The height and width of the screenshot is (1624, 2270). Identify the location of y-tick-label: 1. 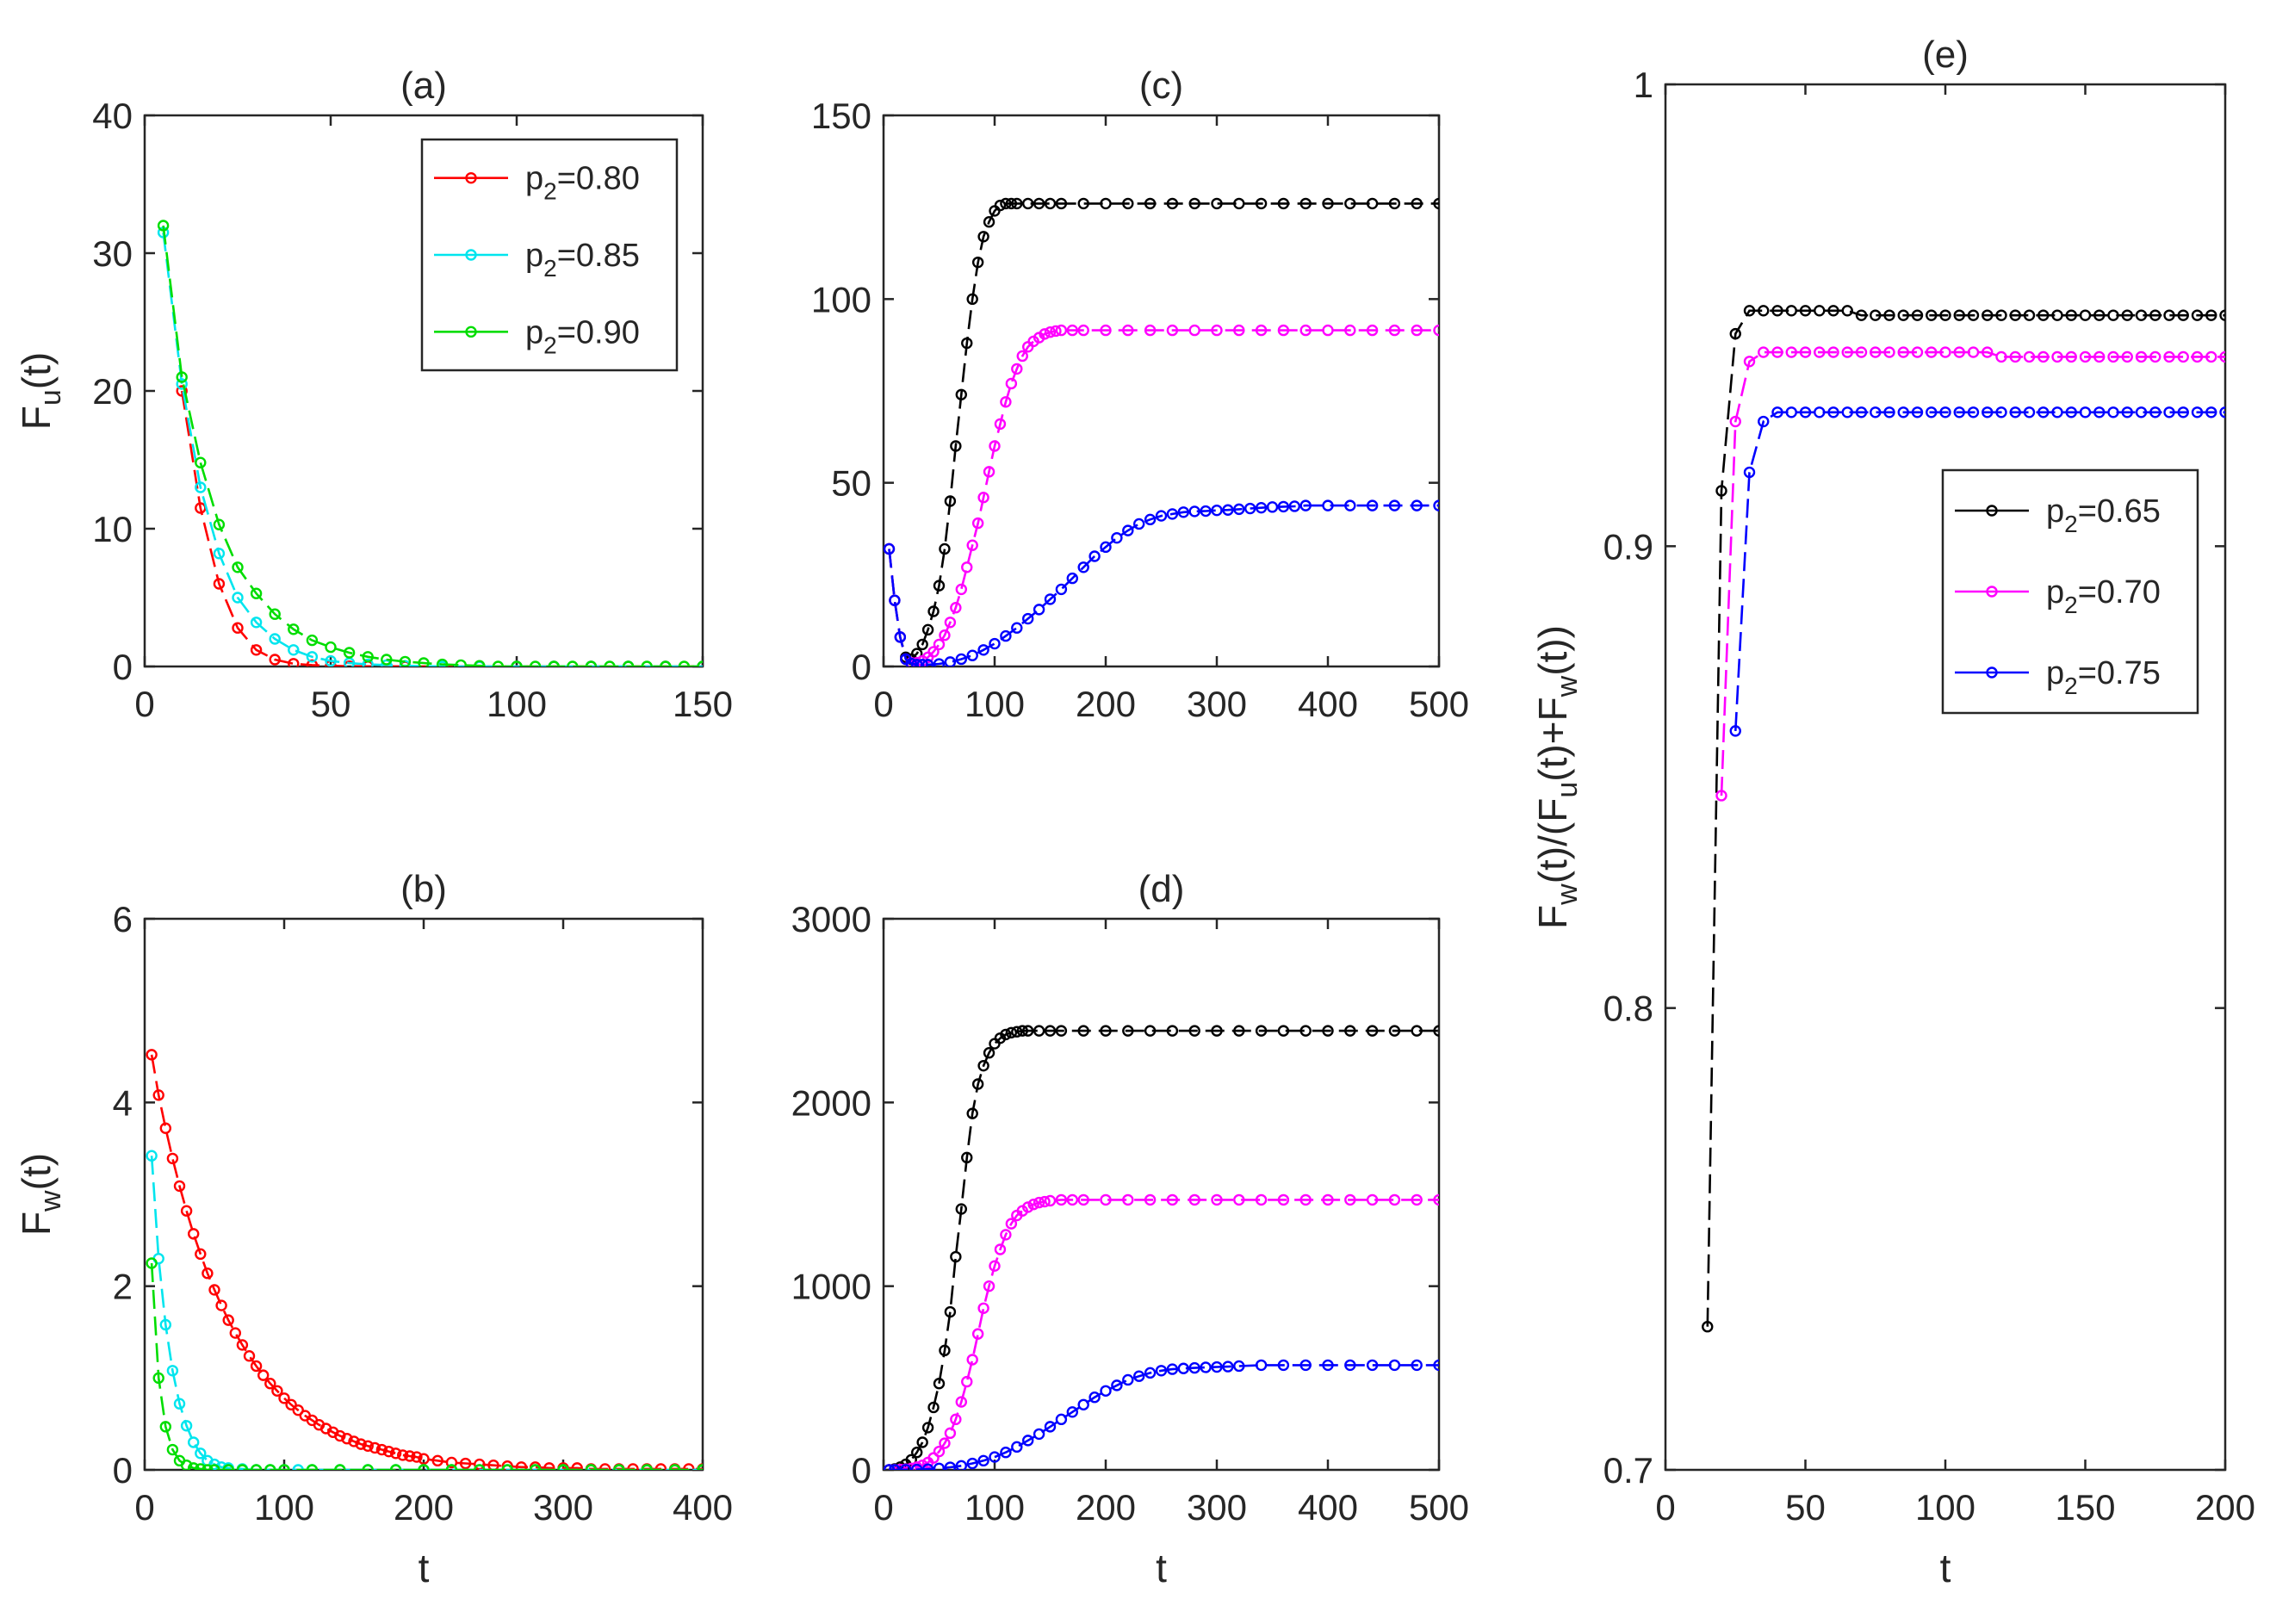
(1643, 85).